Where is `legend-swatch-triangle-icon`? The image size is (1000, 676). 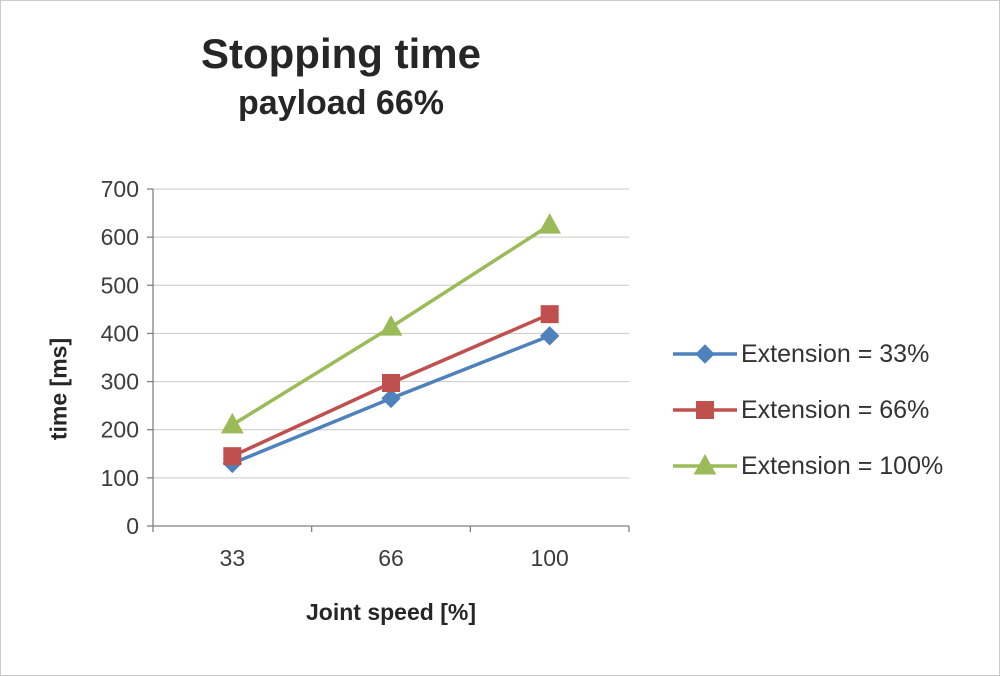 legend-swatch-triangle-icon is located at coordinates (705, 464).